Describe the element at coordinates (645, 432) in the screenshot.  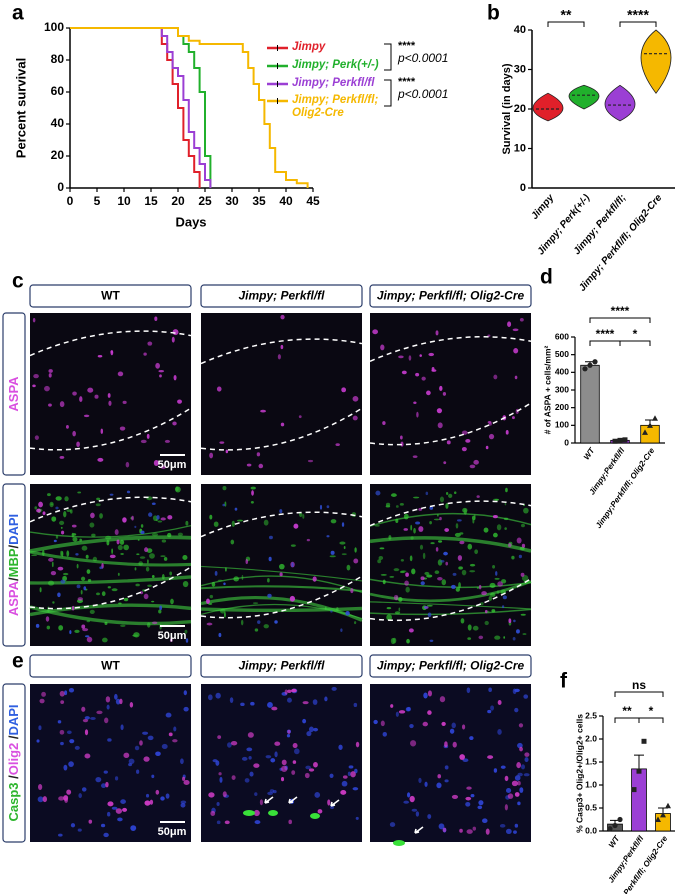
I see `data-point` at that location.